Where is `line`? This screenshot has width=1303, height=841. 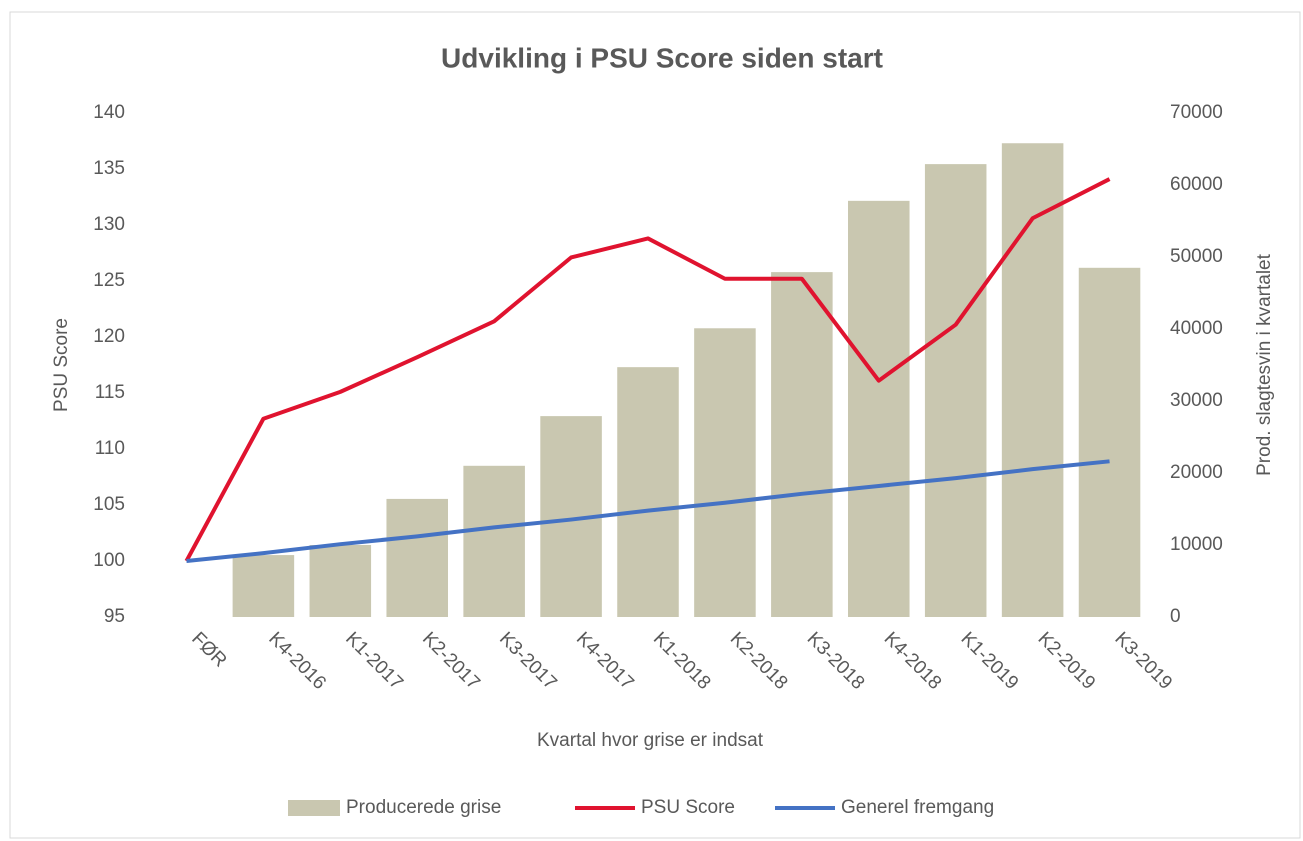
line is located at coordinates (648, 511).